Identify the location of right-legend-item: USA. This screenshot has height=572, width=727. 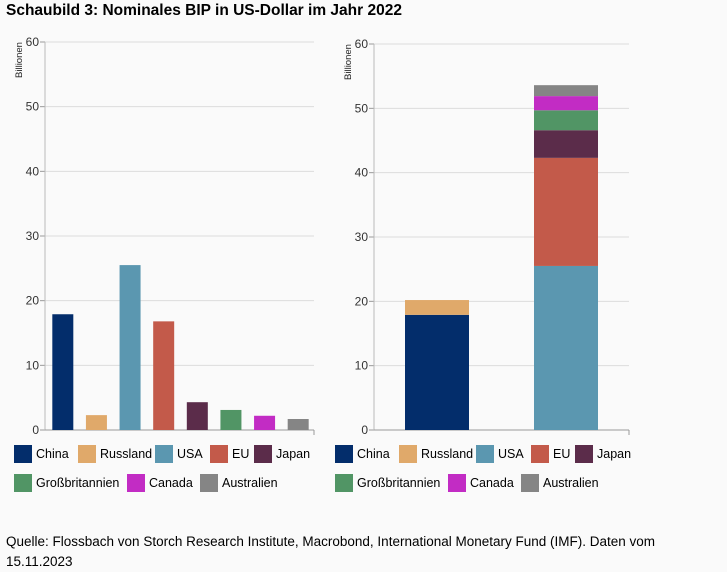
(500, 454).